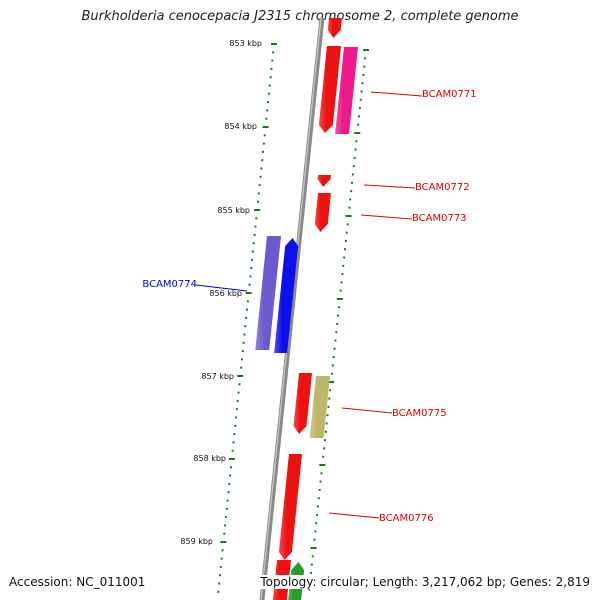 The image size is (600, 600). What do you see at coordinates (338, 320) in the screenshot?
I see `right-tick-ring` at bounding box center [338, 320].